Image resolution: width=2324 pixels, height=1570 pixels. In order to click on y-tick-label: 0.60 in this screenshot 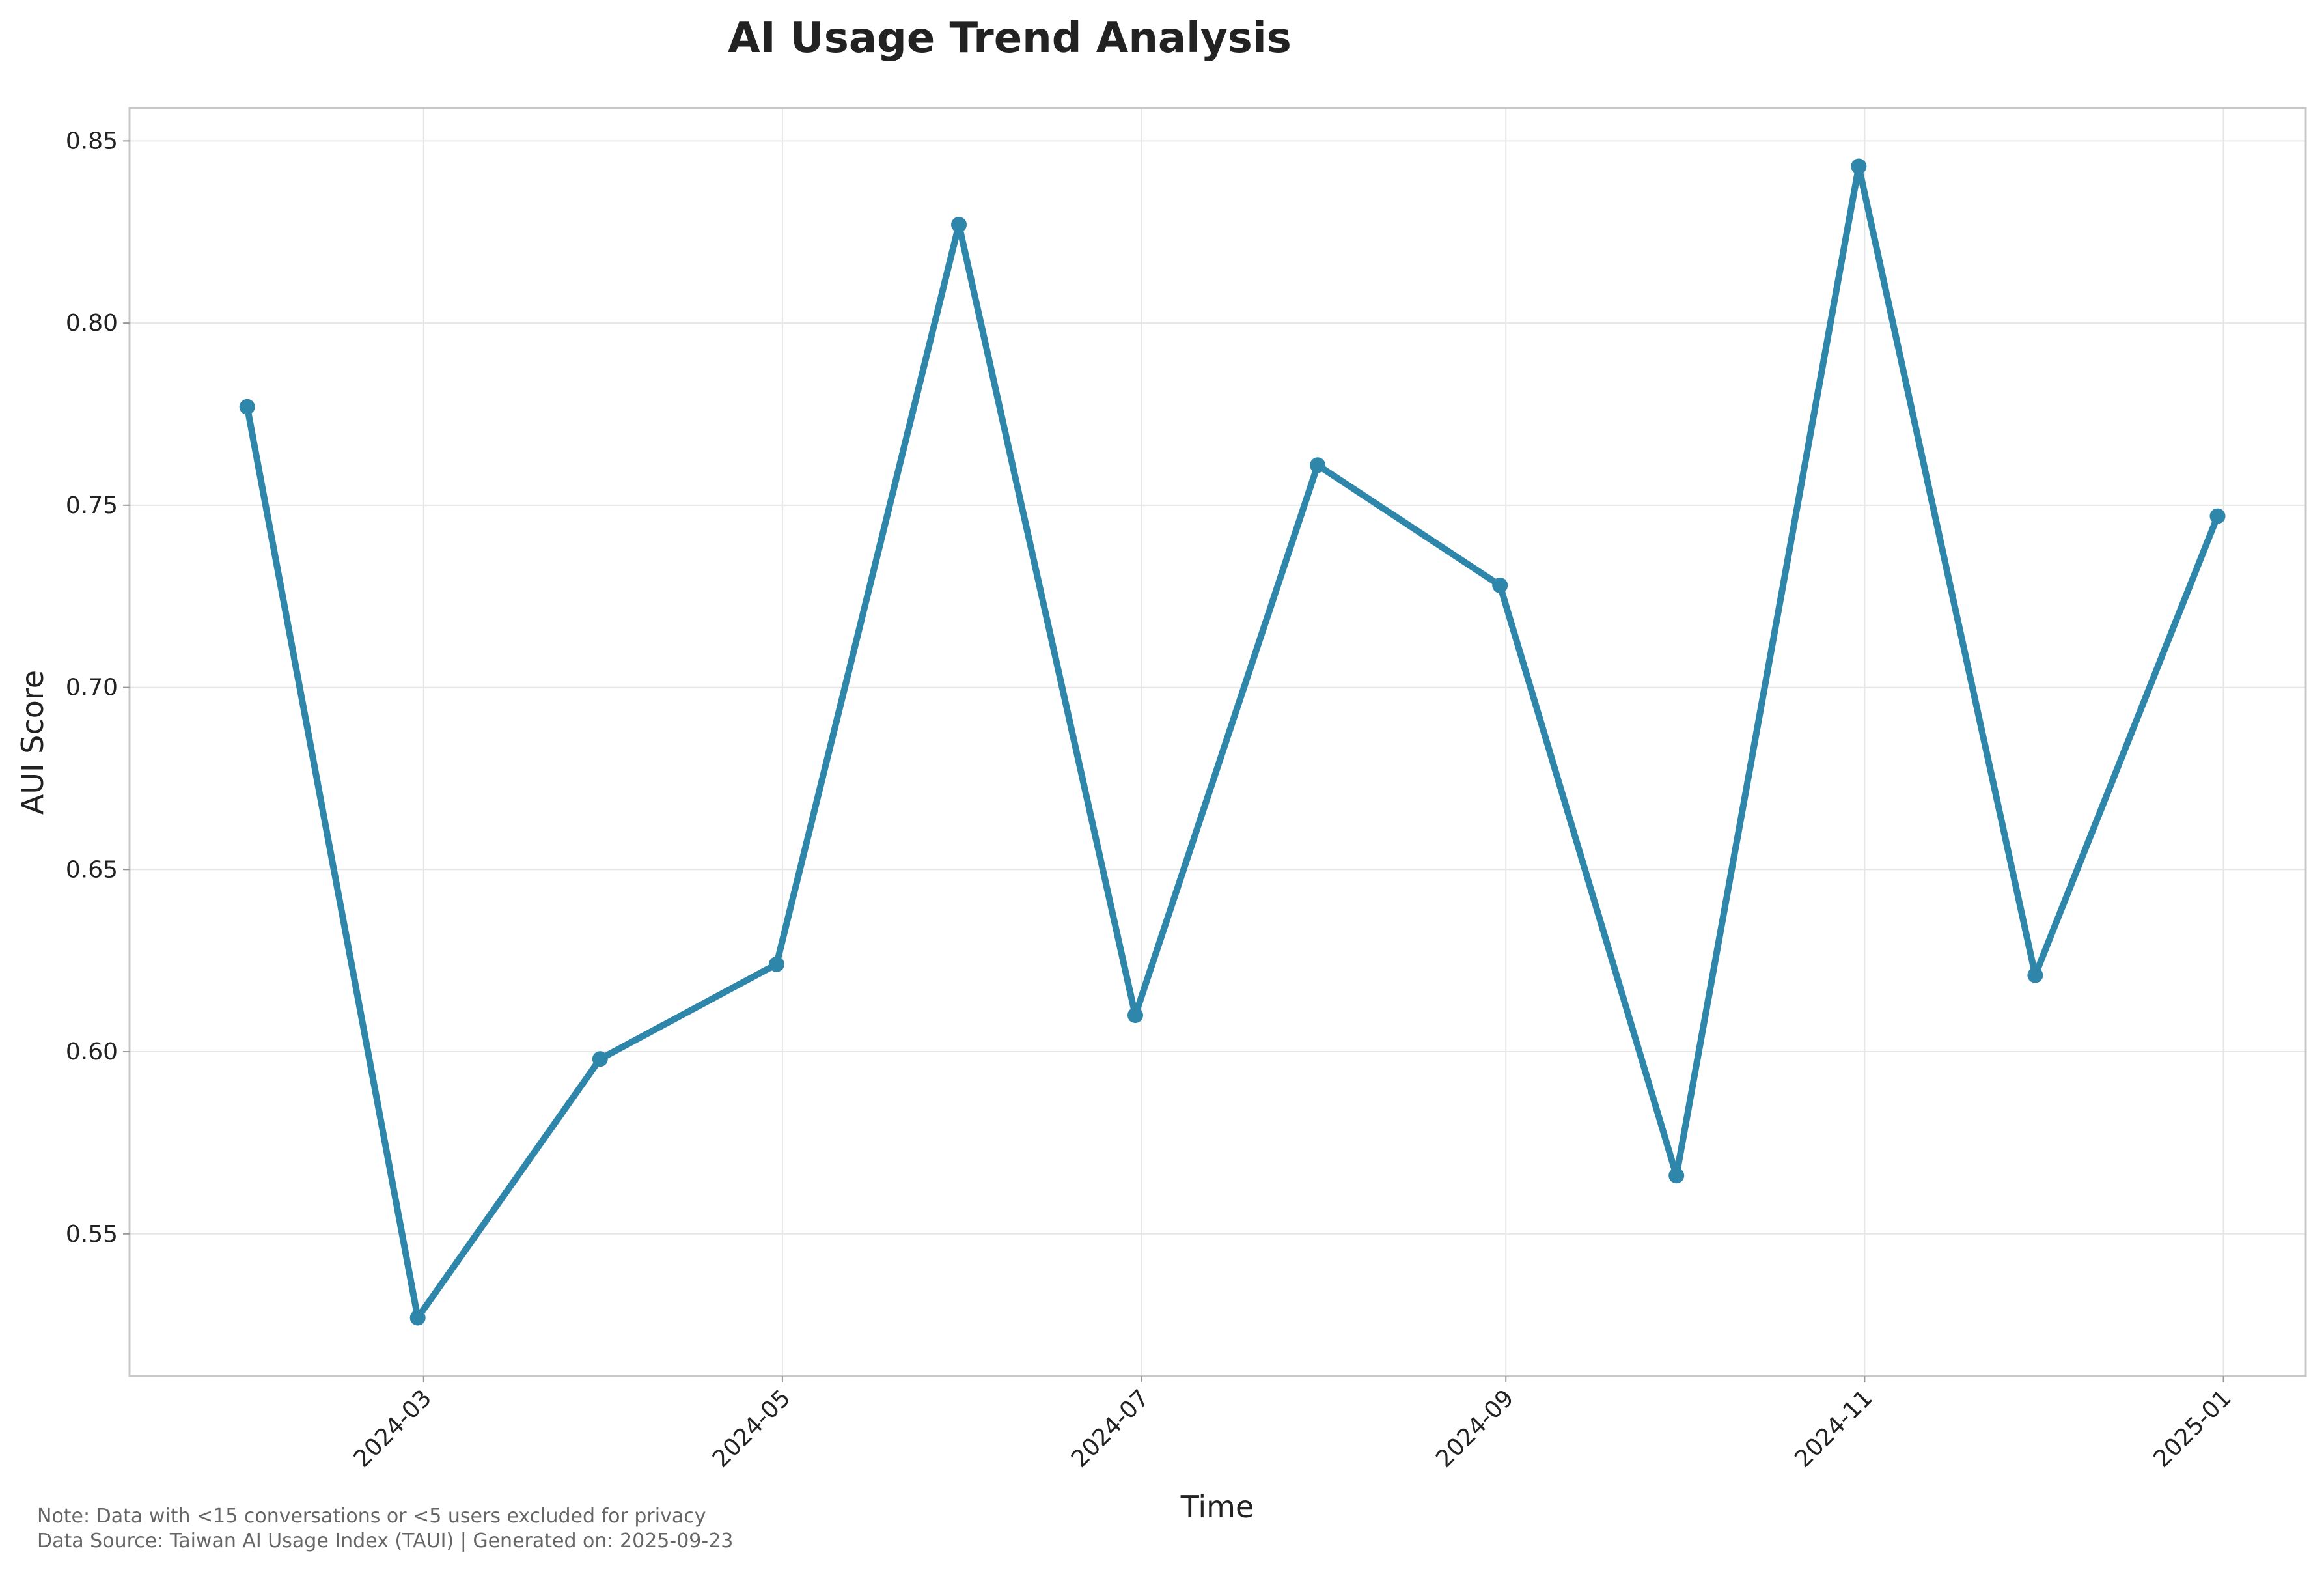, I will do `click(92, 1052)`.